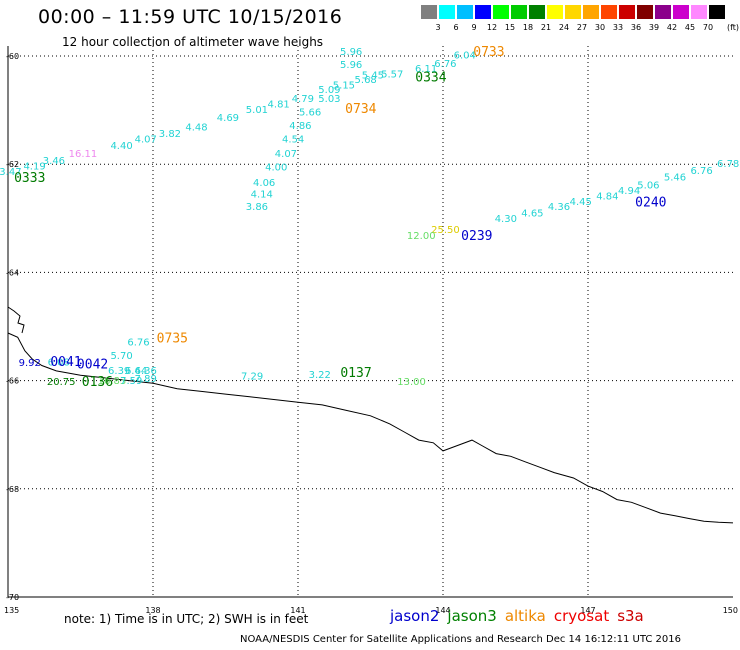  Describe the element at coordinates (65, 362) in the screenshot. I see `pass-time-label: 0041` at that location.